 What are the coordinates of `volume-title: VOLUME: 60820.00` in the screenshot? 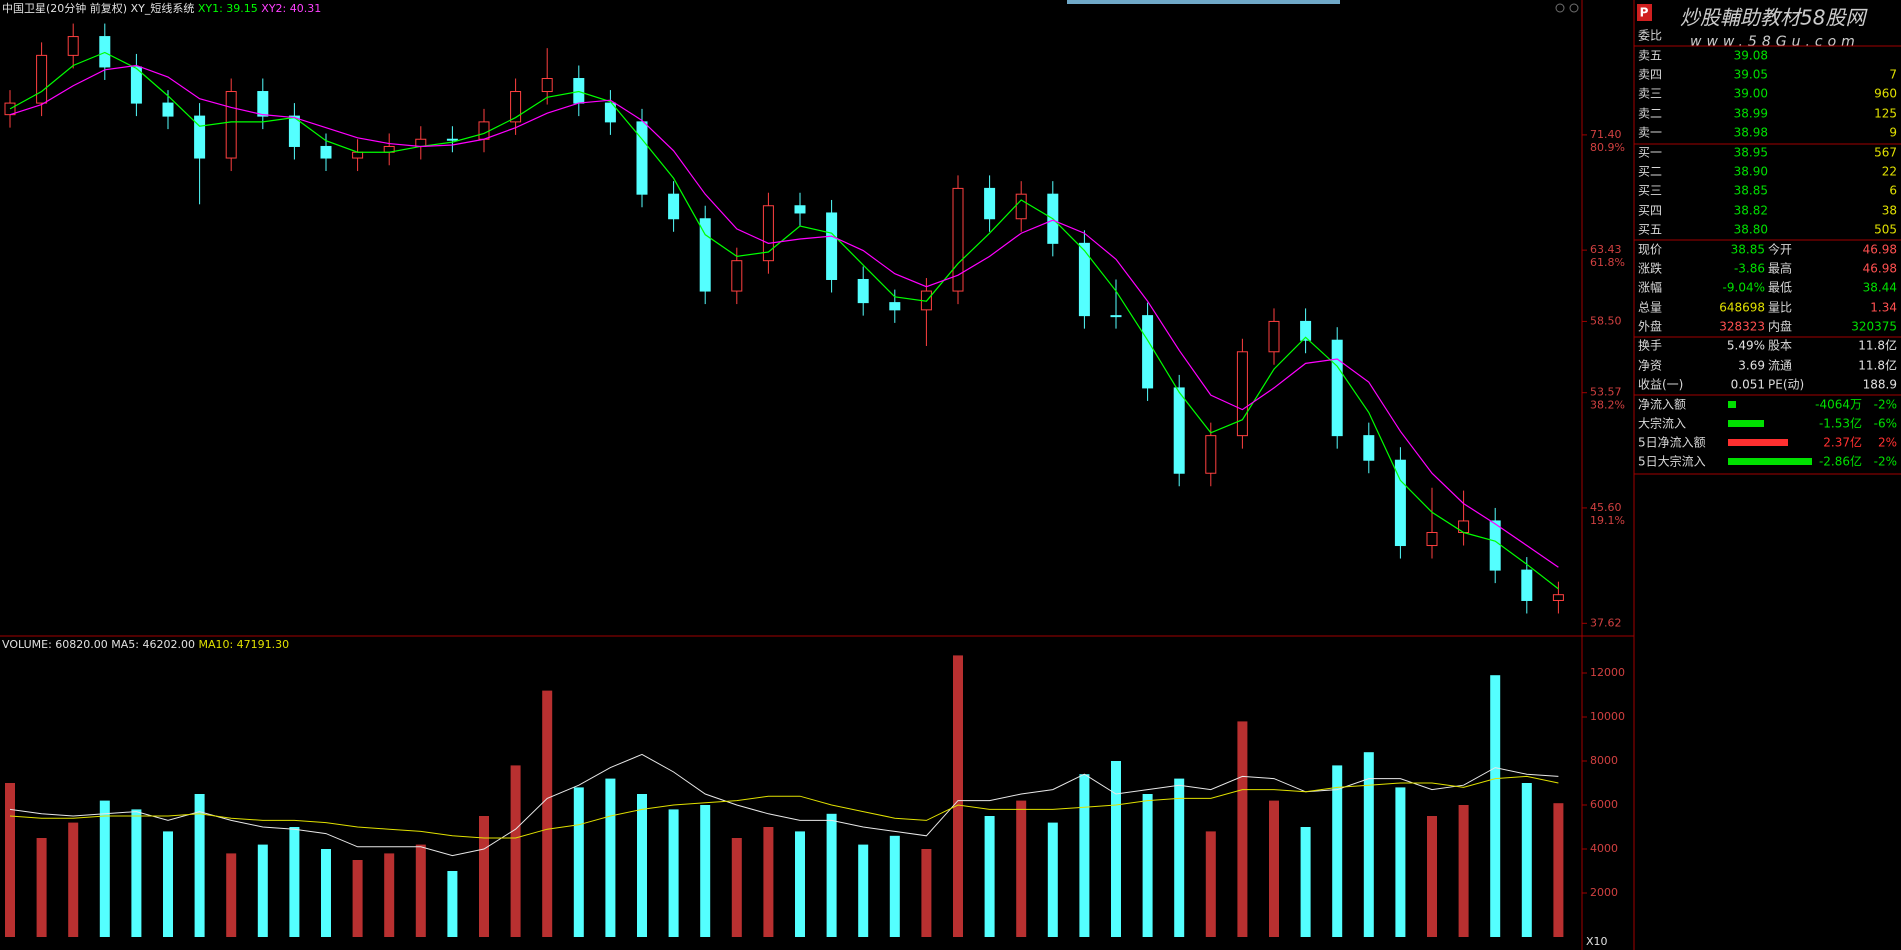 It's located at (55, 644).